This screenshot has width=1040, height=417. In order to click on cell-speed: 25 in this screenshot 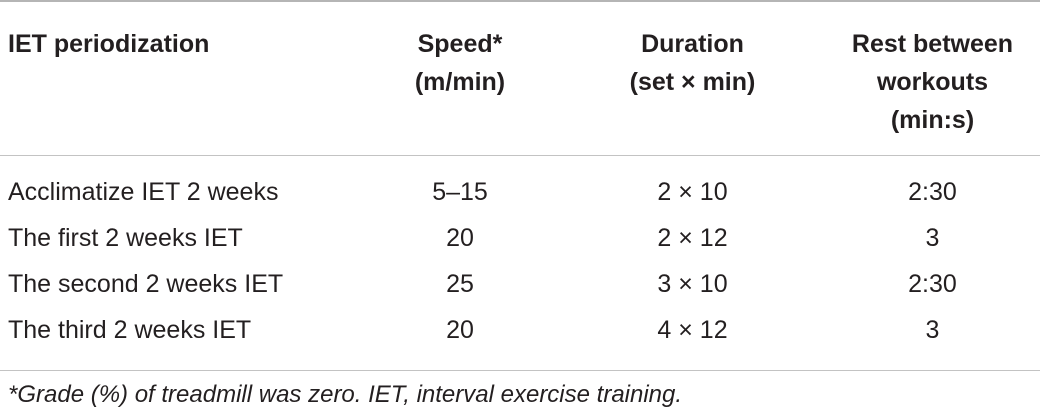, I will do `click(460, 284)`.